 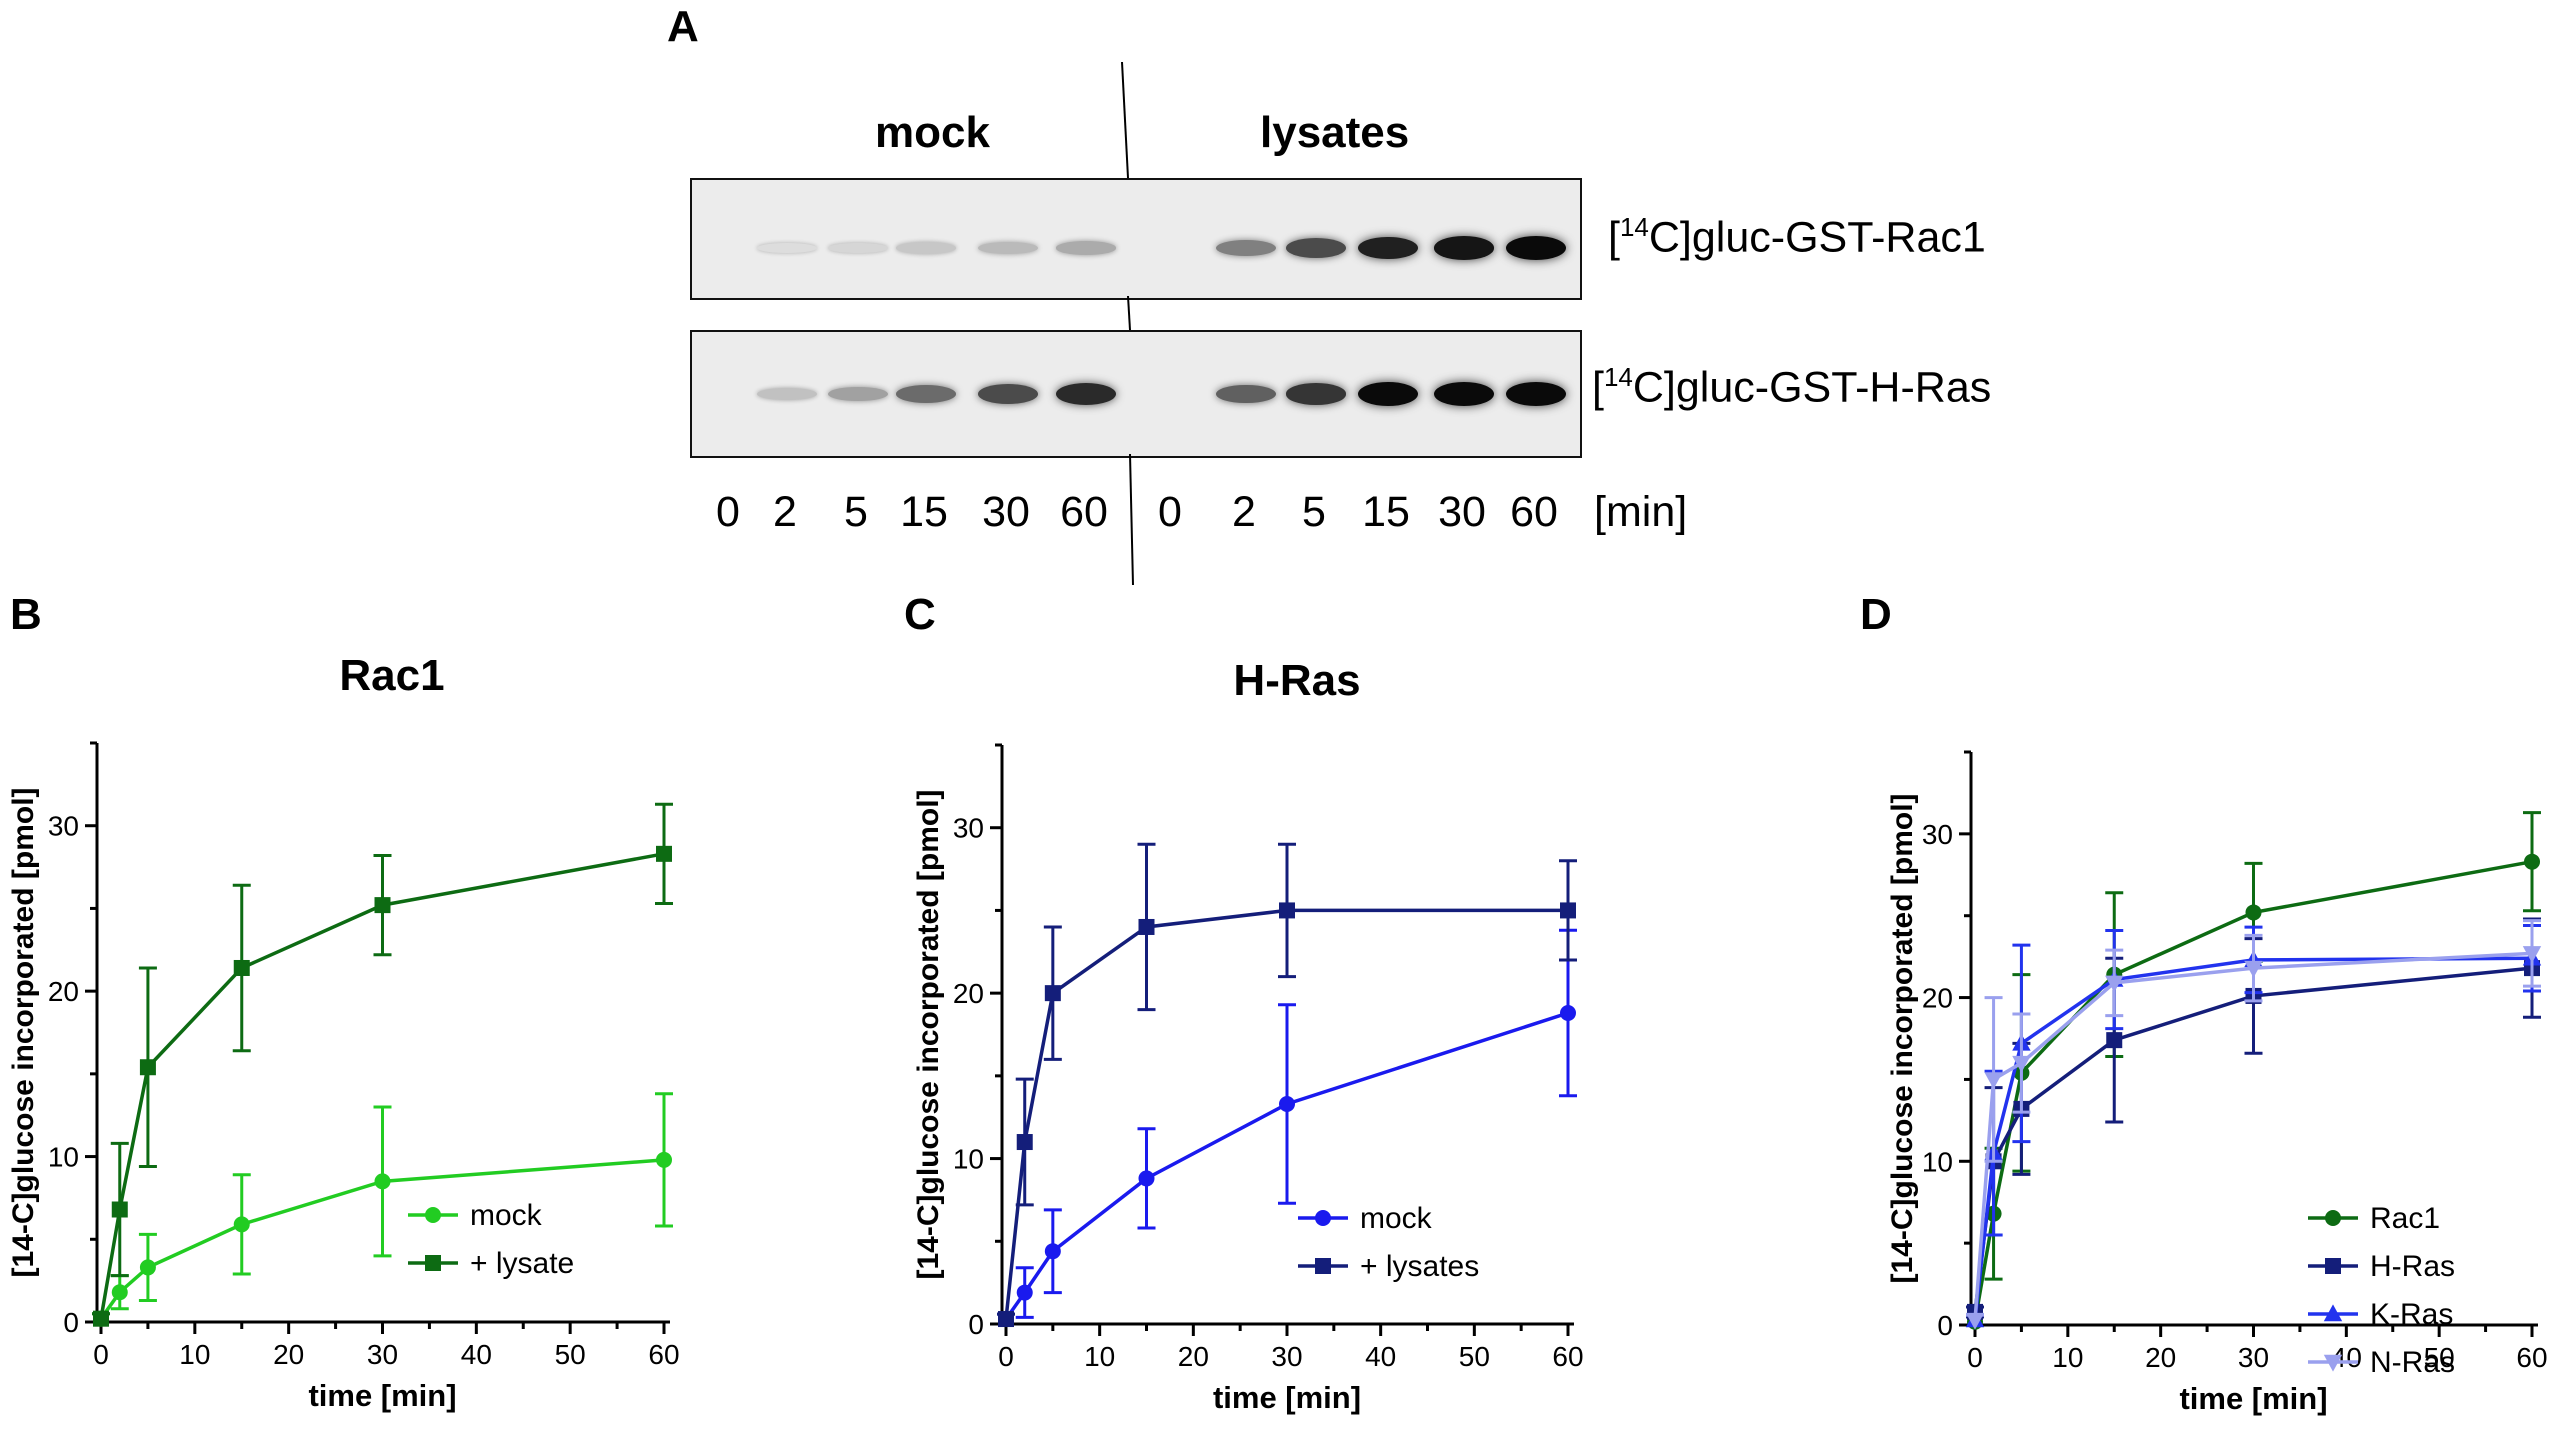 What do you see at coordinates (856, 512) in the screenshot?
I see `lane-label: 5` at bounding box center [856, 512].